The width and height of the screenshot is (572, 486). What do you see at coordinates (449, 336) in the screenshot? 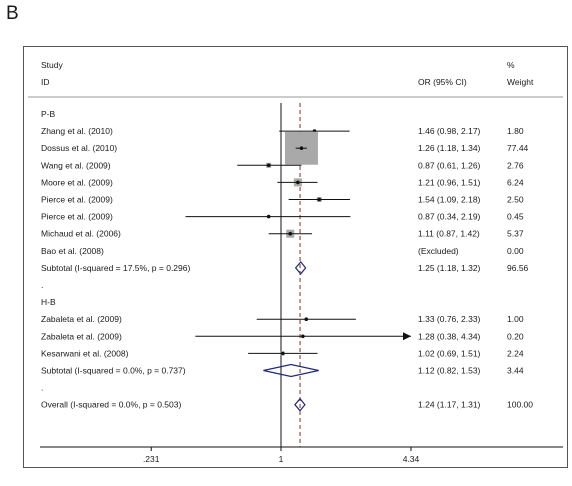
I see `row-or-ci: 1.28 (0.38, 4.34)` at bounding box center [449, 336].